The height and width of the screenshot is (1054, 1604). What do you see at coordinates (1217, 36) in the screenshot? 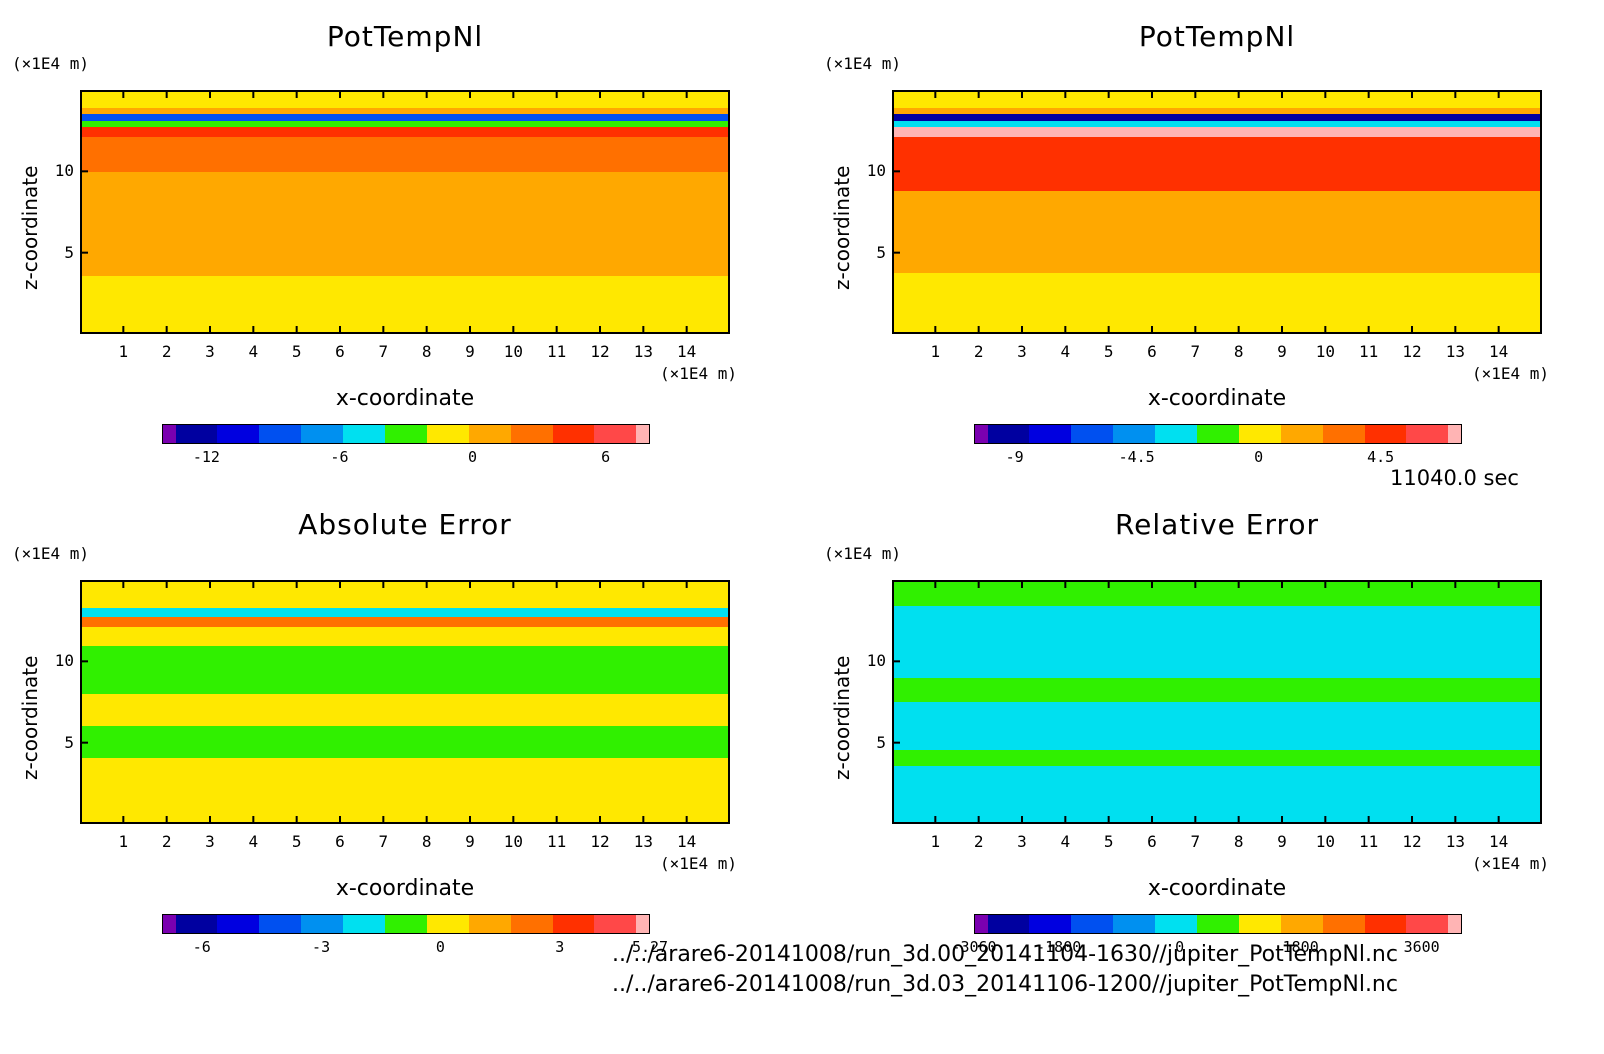
I see `chart-title: PotTempNl` at bounding box center [1217, 36].